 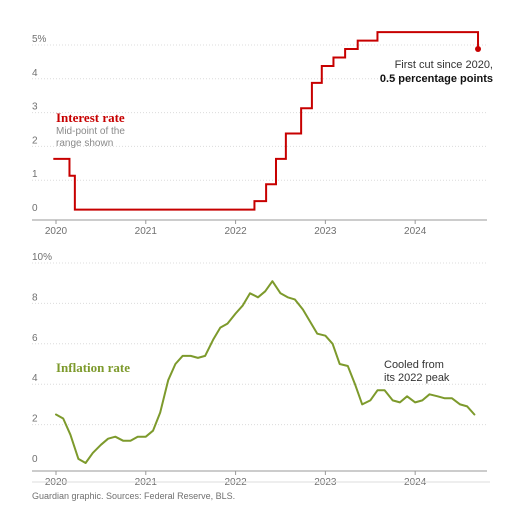 What do you see at coordinates (325, 231) in the screenshot?
I see `rate-x-tick-label: 2023` at bounding box center [325, 231].